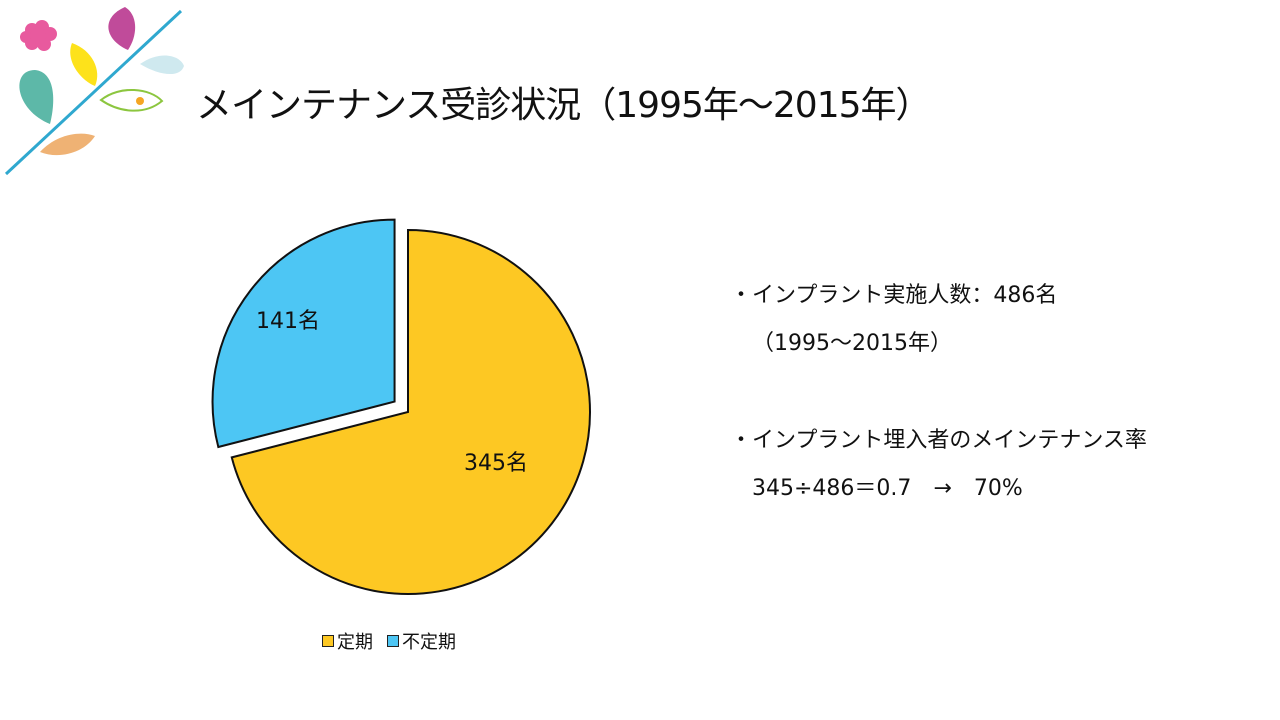 The height and width of the screenshot is (720, 1280). What do you see at coordinates (429, 642) in the screenshot?
I see `legend-label: 不定期` at bounding box center [429, 642].